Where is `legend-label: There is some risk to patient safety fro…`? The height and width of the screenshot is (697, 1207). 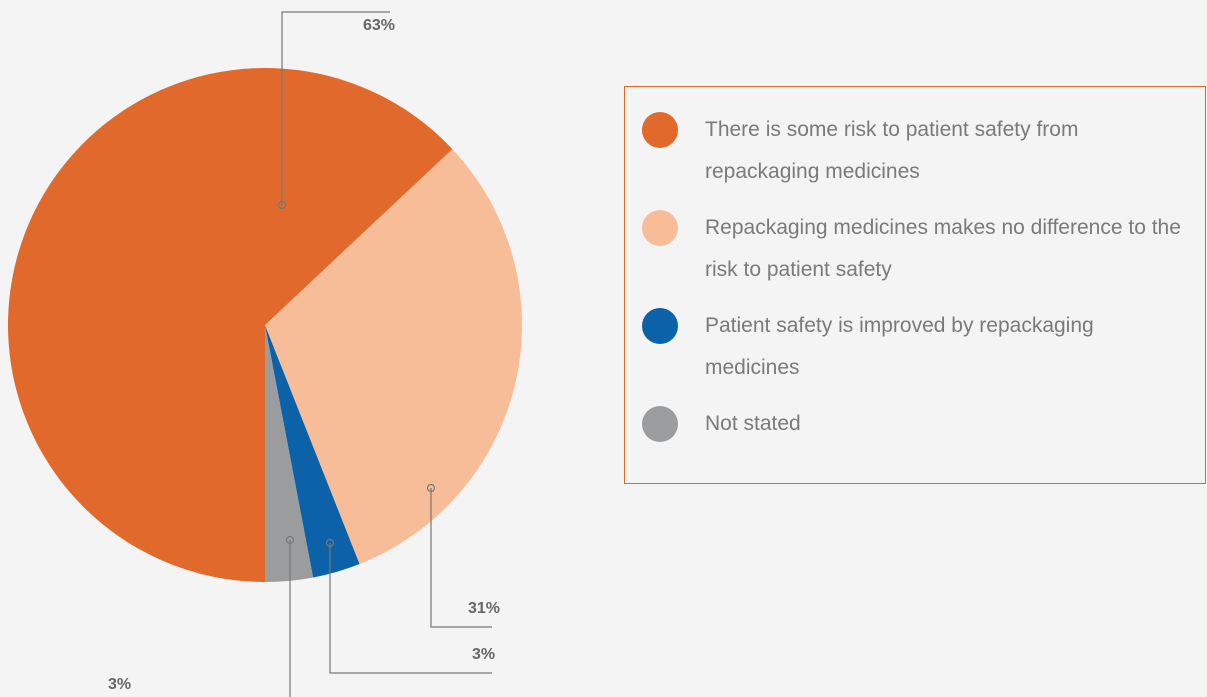
legend-label: There is some risk to patient safety fro… is located at coordinates (892, 150).